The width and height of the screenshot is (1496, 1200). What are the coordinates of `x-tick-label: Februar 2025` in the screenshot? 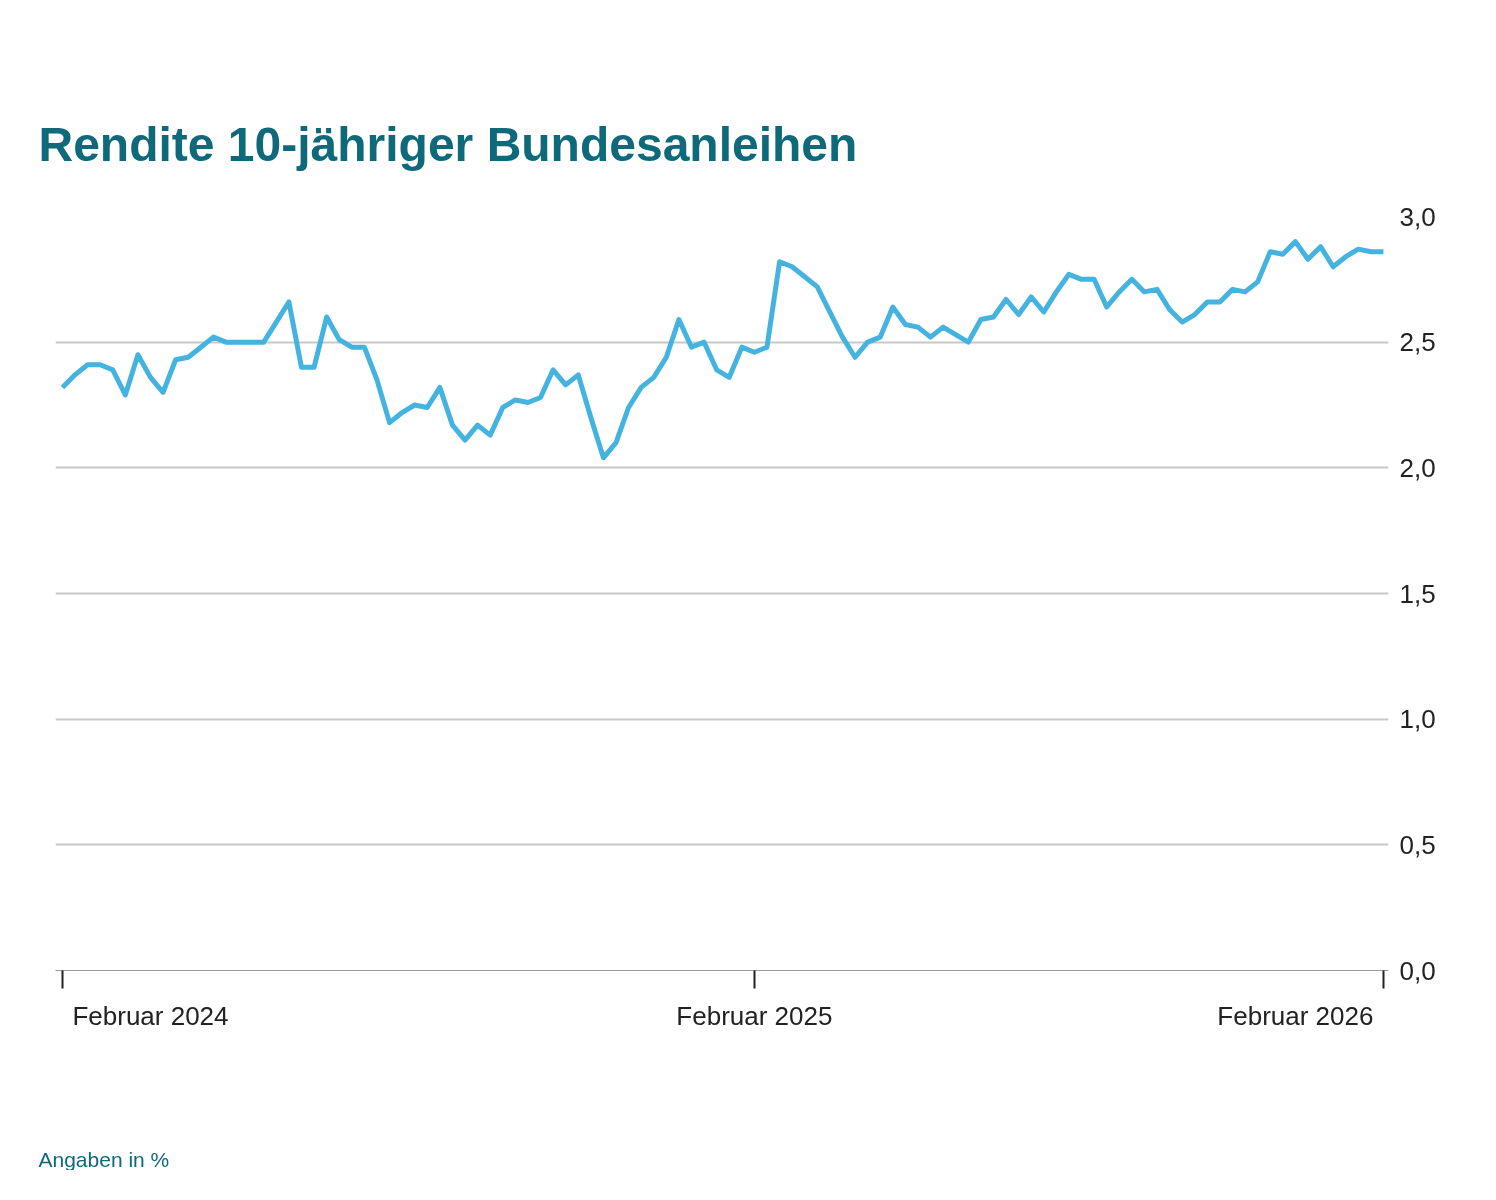 It's located at (754, 1015).